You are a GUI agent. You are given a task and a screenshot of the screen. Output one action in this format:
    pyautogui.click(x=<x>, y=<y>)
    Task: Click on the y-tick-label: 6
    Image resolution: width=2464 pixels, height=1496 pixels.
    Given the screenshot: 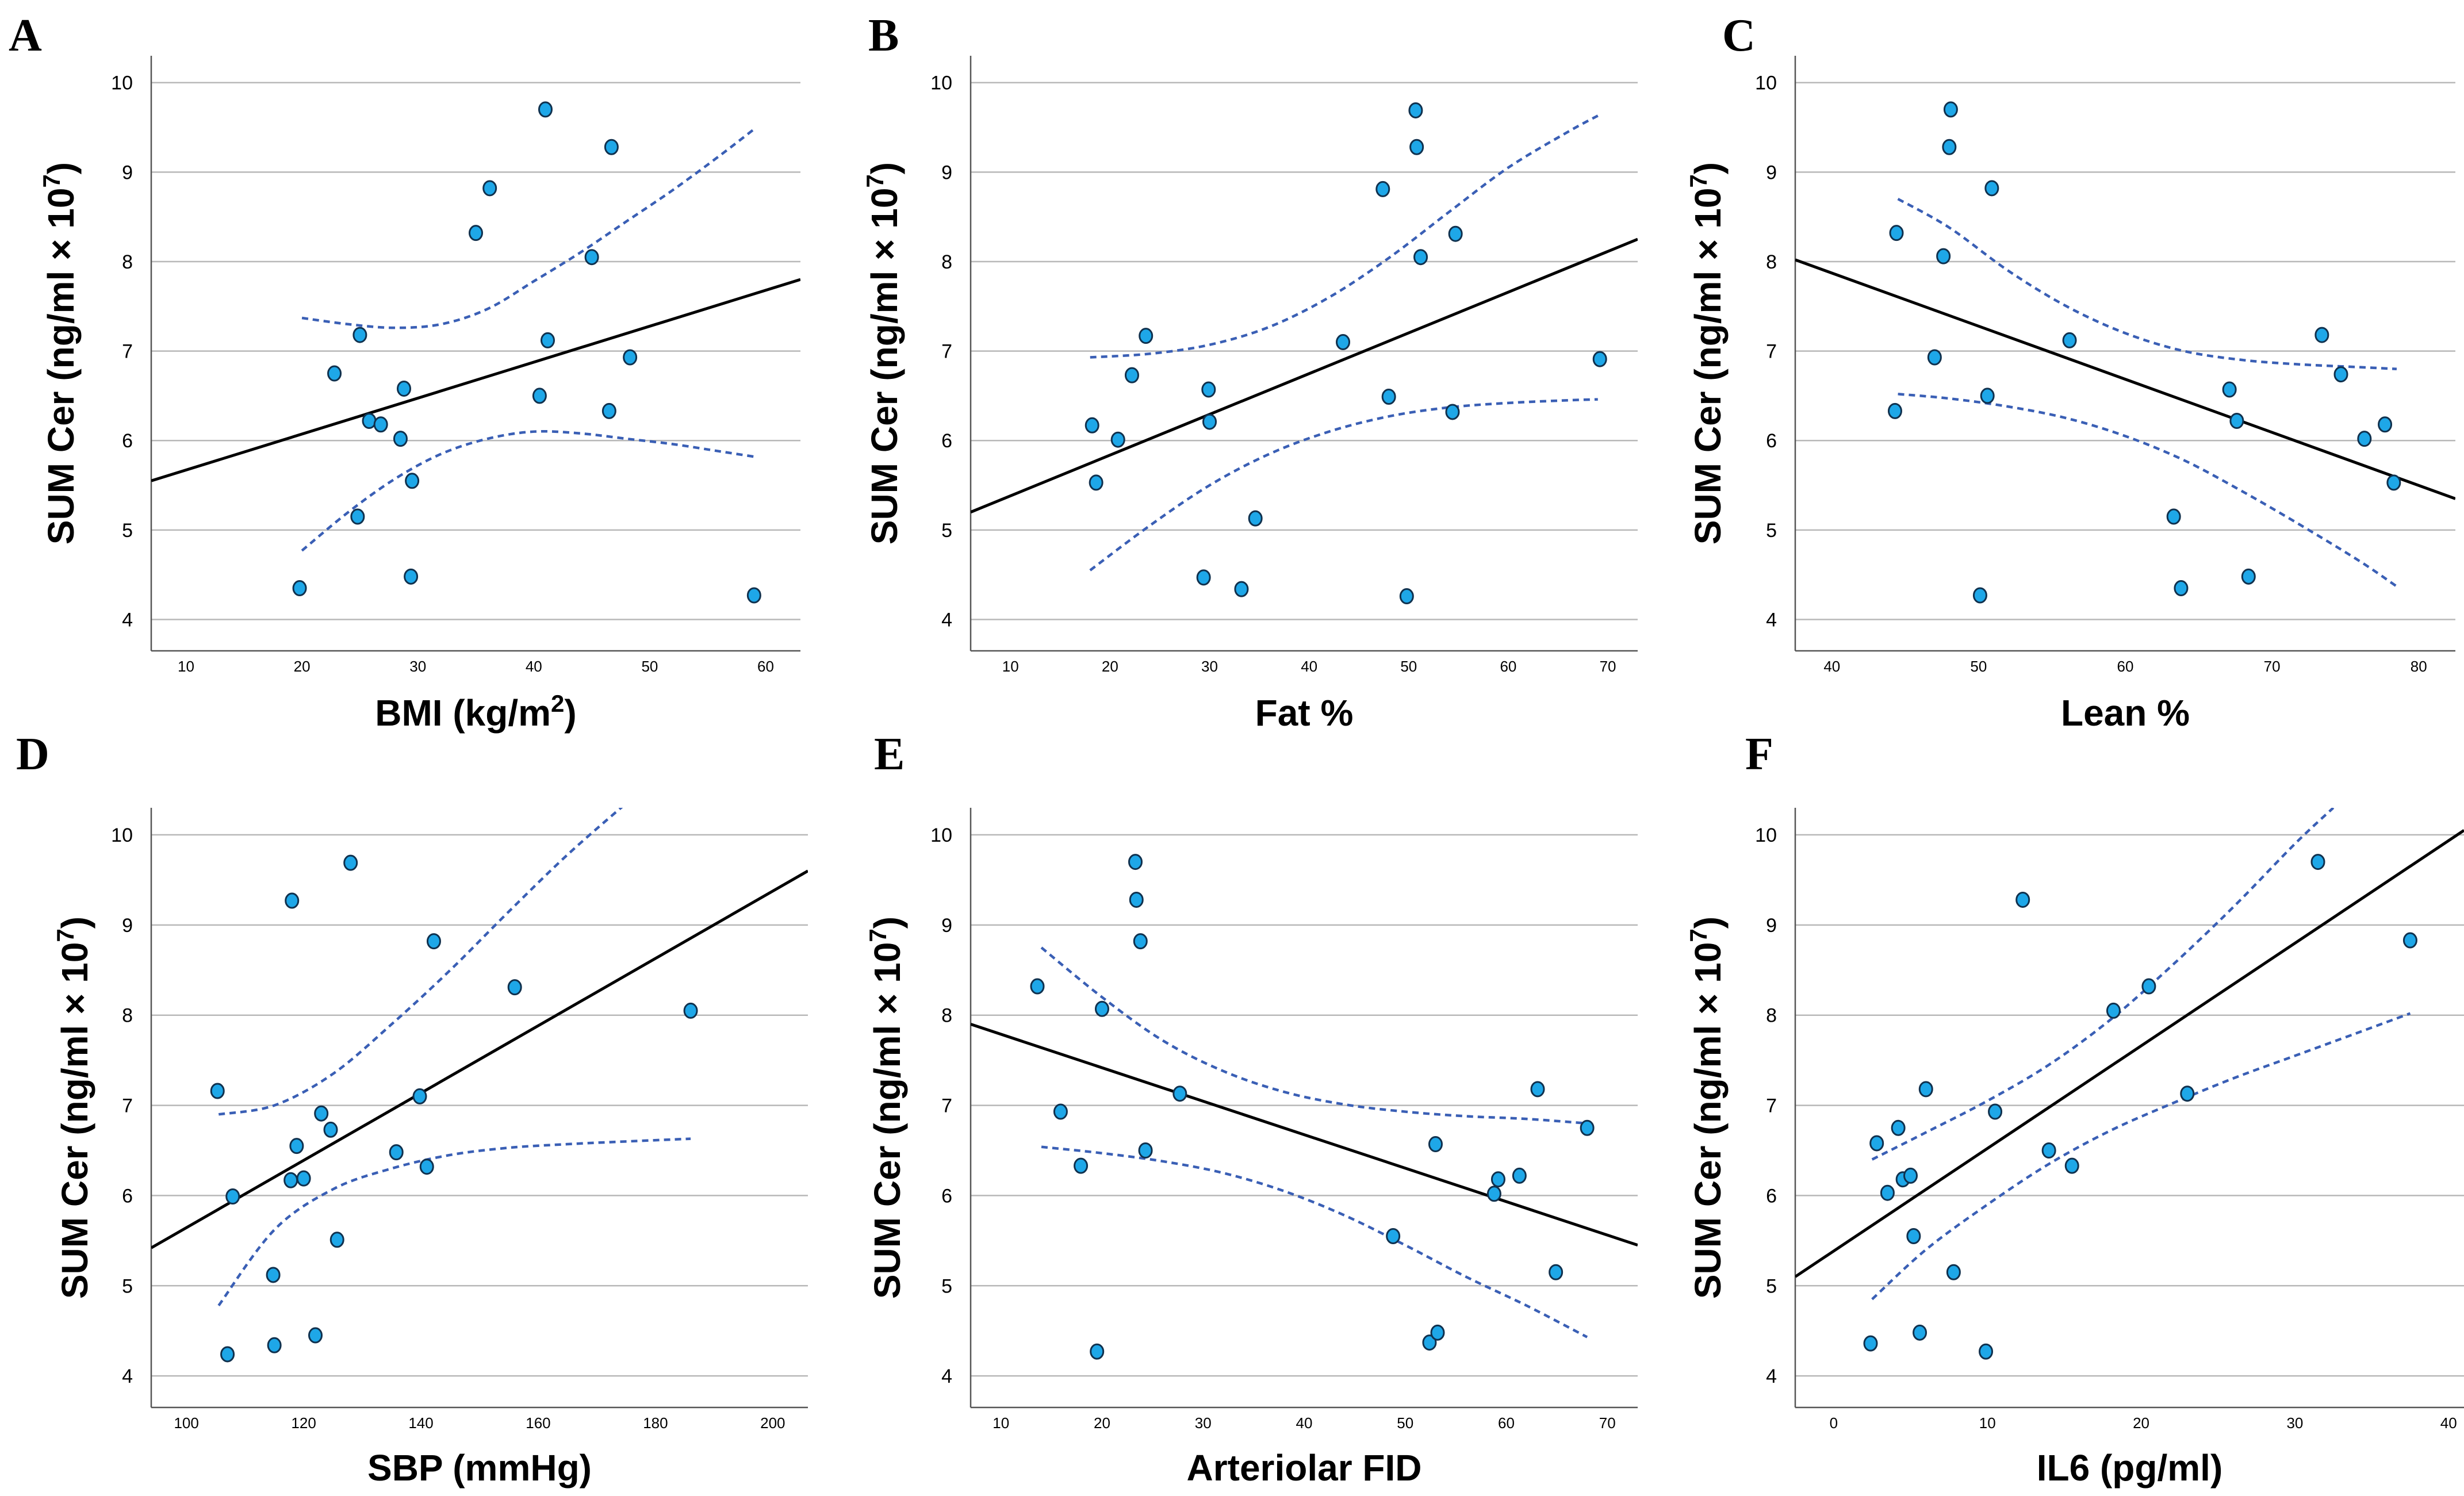 What is the action you would take?
    pyautogui.click(x=128, y=441)
    